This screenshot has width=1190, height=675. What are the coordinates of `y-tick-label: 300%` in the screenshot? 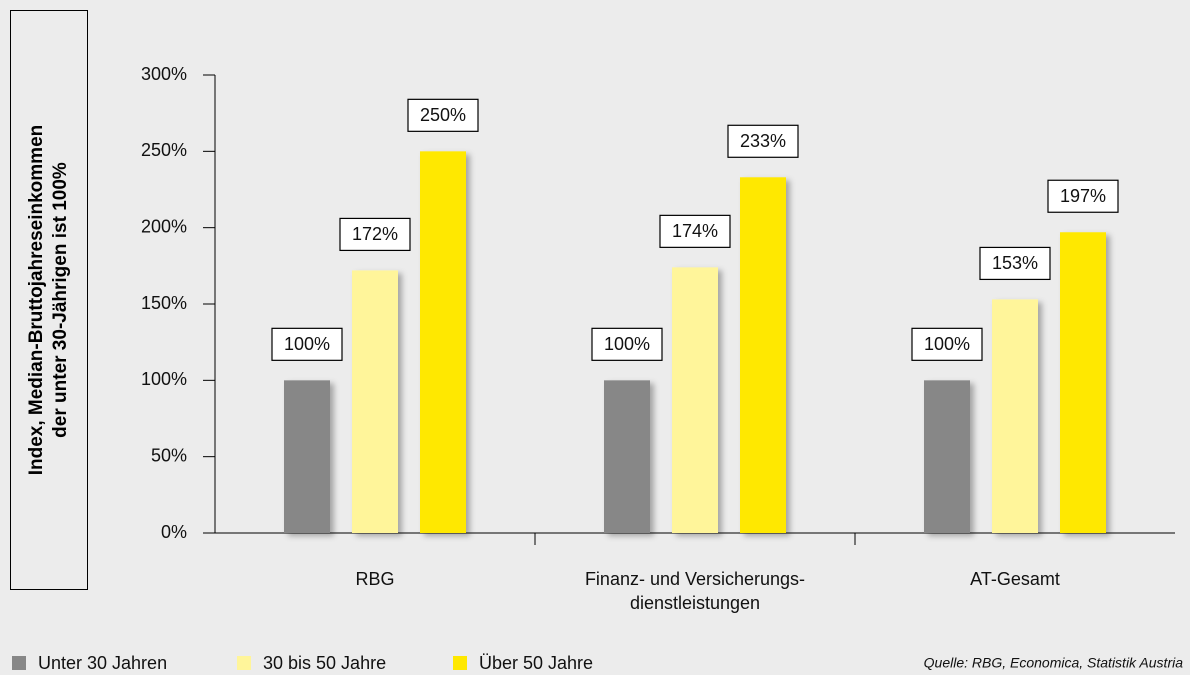 It's located at (164, 74).